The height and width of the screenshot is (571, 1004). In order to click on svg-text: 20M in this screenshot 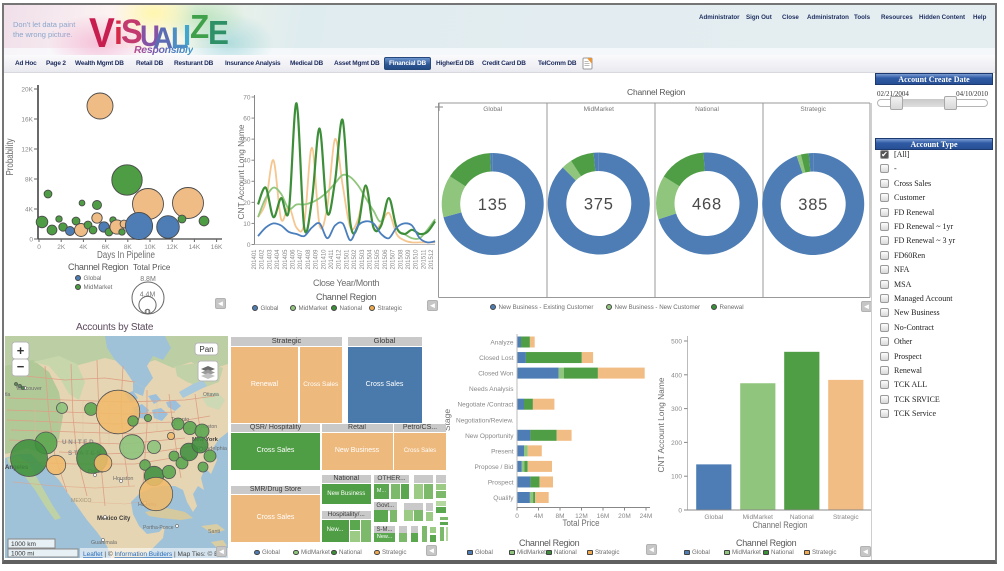, I will do `click(624, 516)`.